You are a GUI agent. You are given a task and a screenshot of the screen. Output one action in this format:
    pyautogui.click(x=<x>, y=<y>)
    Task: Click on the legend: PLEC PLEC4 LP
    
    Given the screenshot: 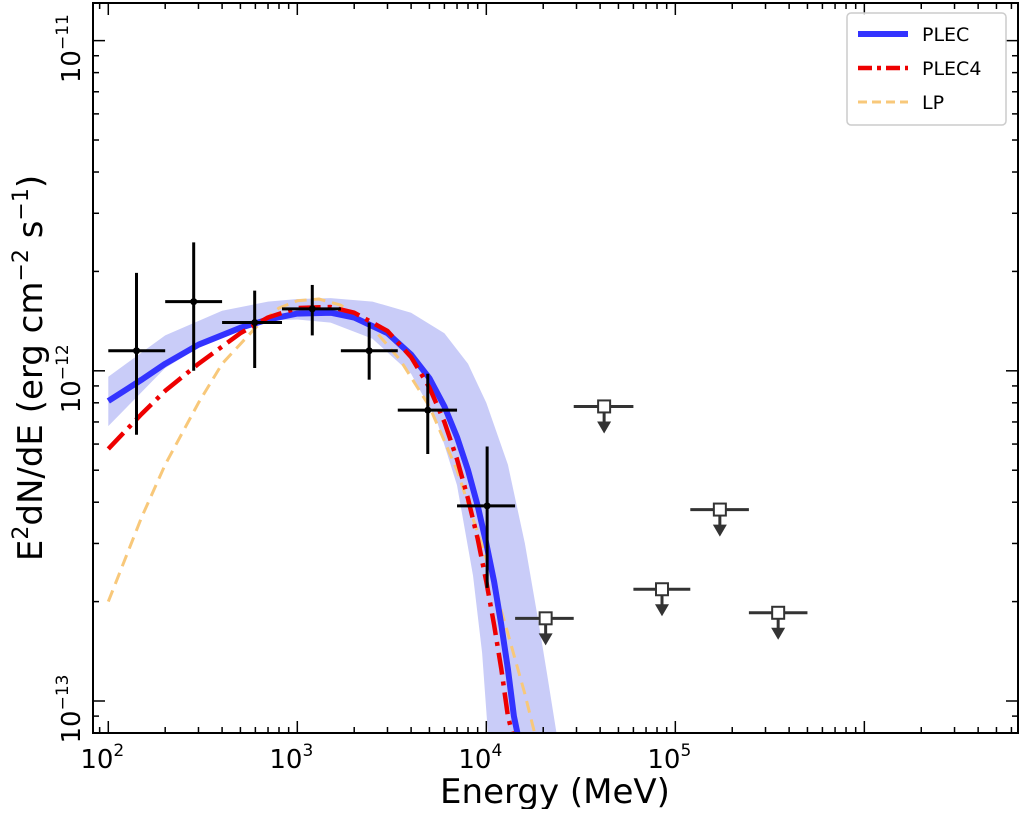 What is the action you would take?
    pyautogui.click(x=926, y=69)
    